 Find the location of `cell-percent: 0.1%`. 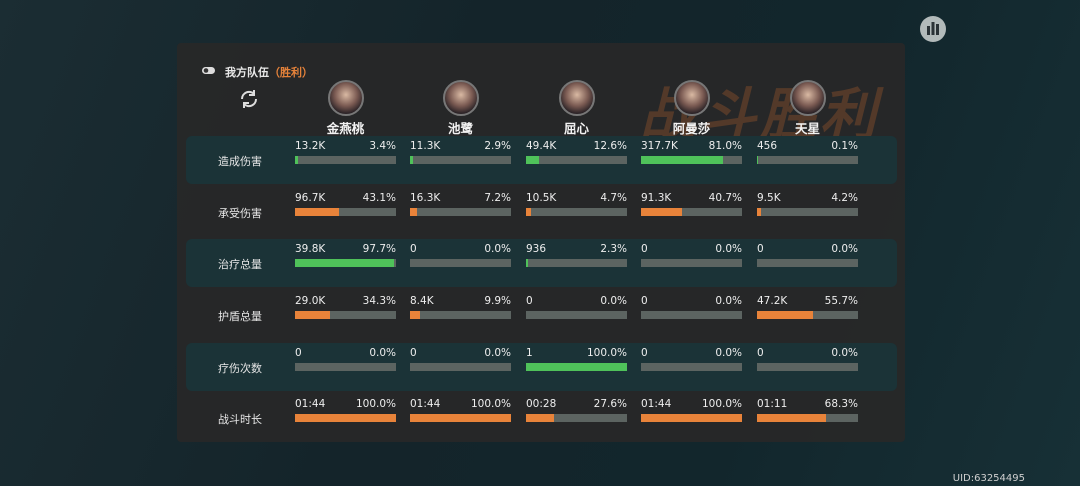

cell-percent: 0.1% is located at coordinates (844, 146).